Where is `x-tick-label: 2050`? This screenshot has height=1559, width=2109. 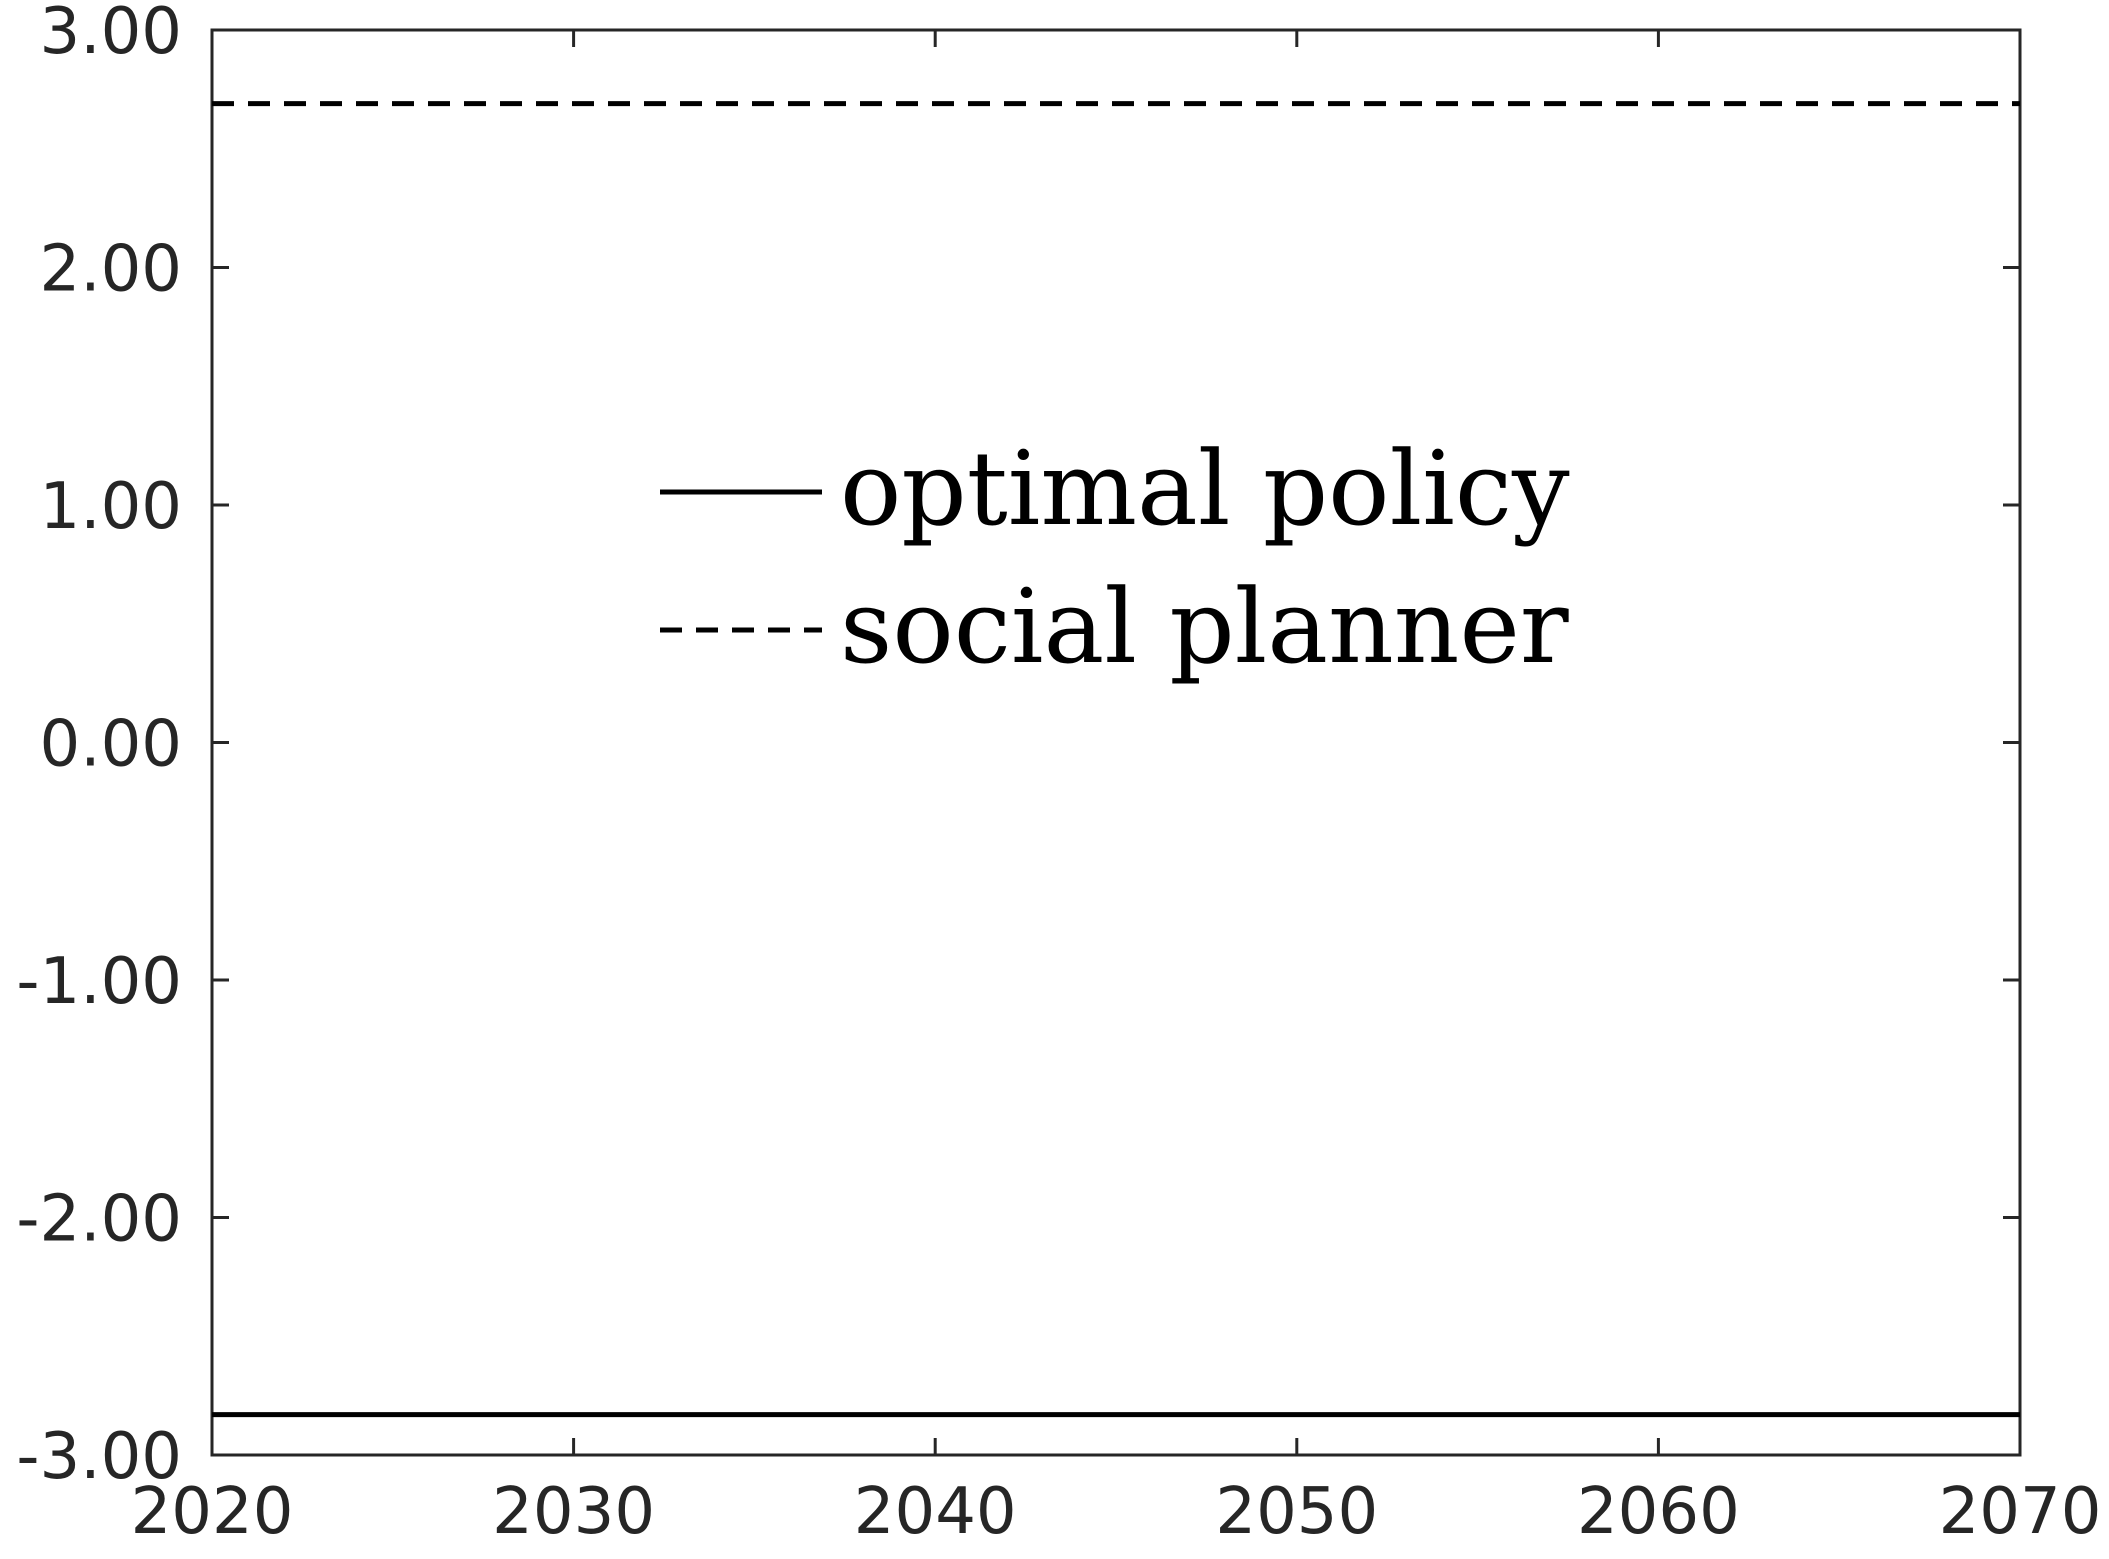 x-tick-label: 2050 is located at coordinates (1296, 1512).